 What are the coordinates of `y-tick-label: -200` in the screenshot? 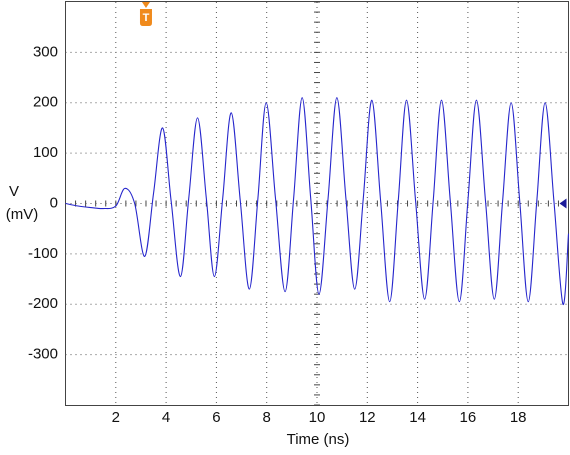 It's located at (43, 303).